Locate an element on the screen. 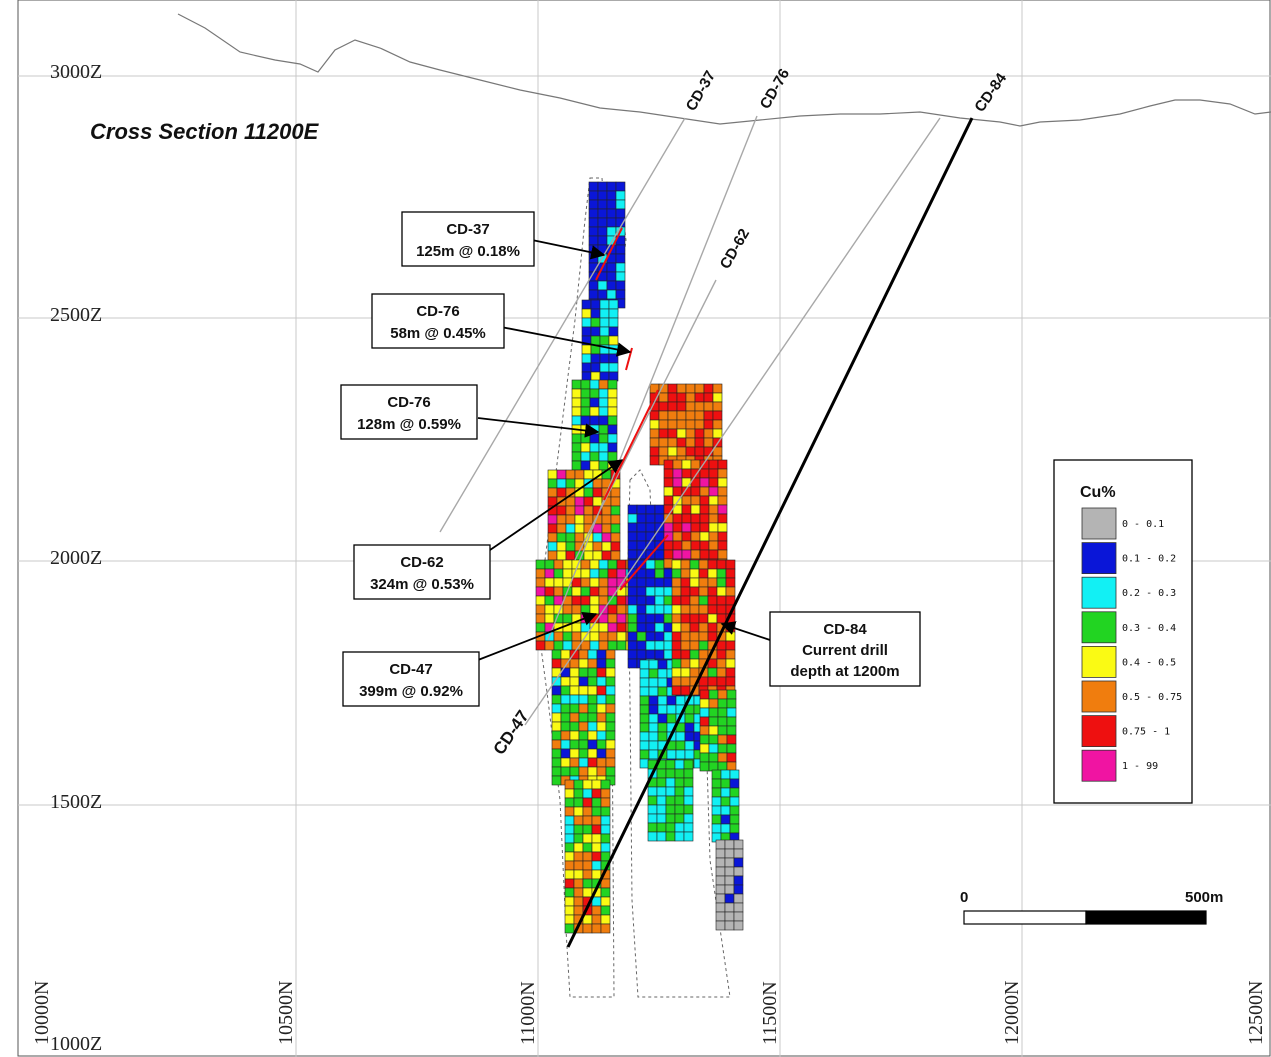  legend-swatch is located at coordinates (1099, 662).